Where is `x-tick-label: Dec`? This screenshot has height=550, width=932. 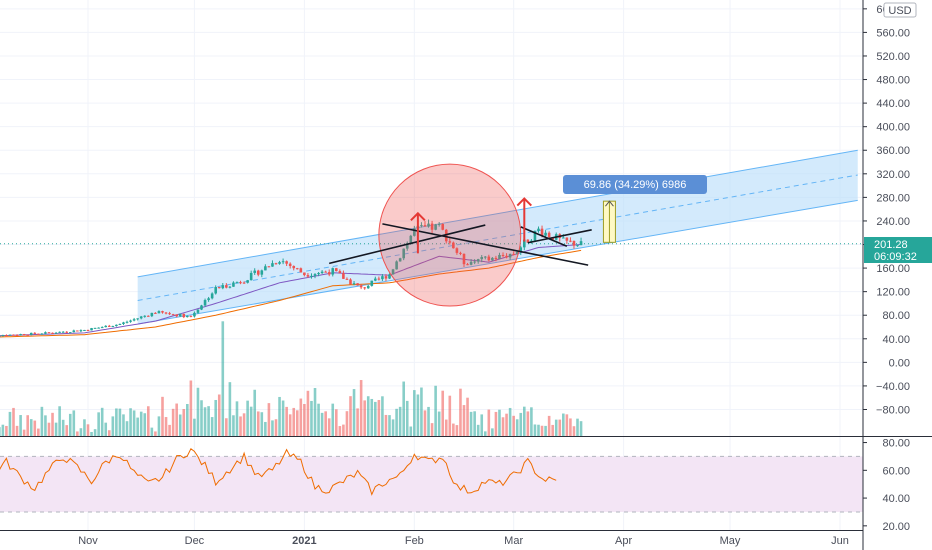 x-tick-label: Dec is located at coordinates (195, 541).